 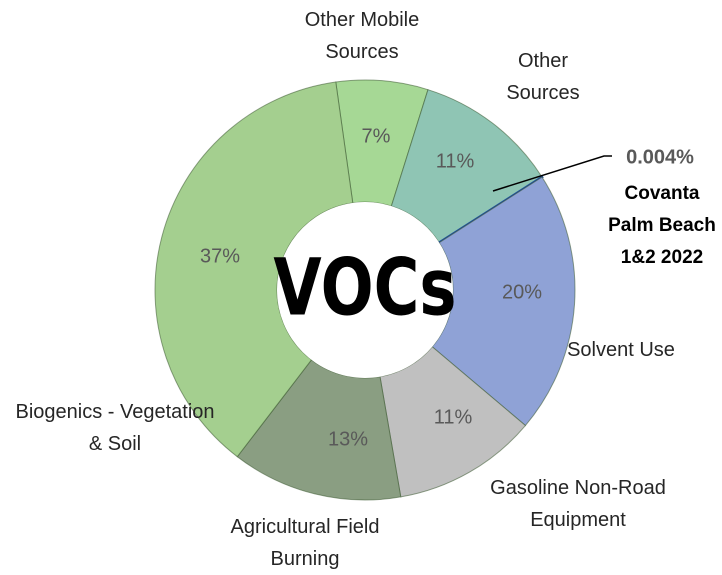 What do you see at coordinates (220, 256) in the screenshot?
I see `value-label: 37%` at bounding box center [220, 256].